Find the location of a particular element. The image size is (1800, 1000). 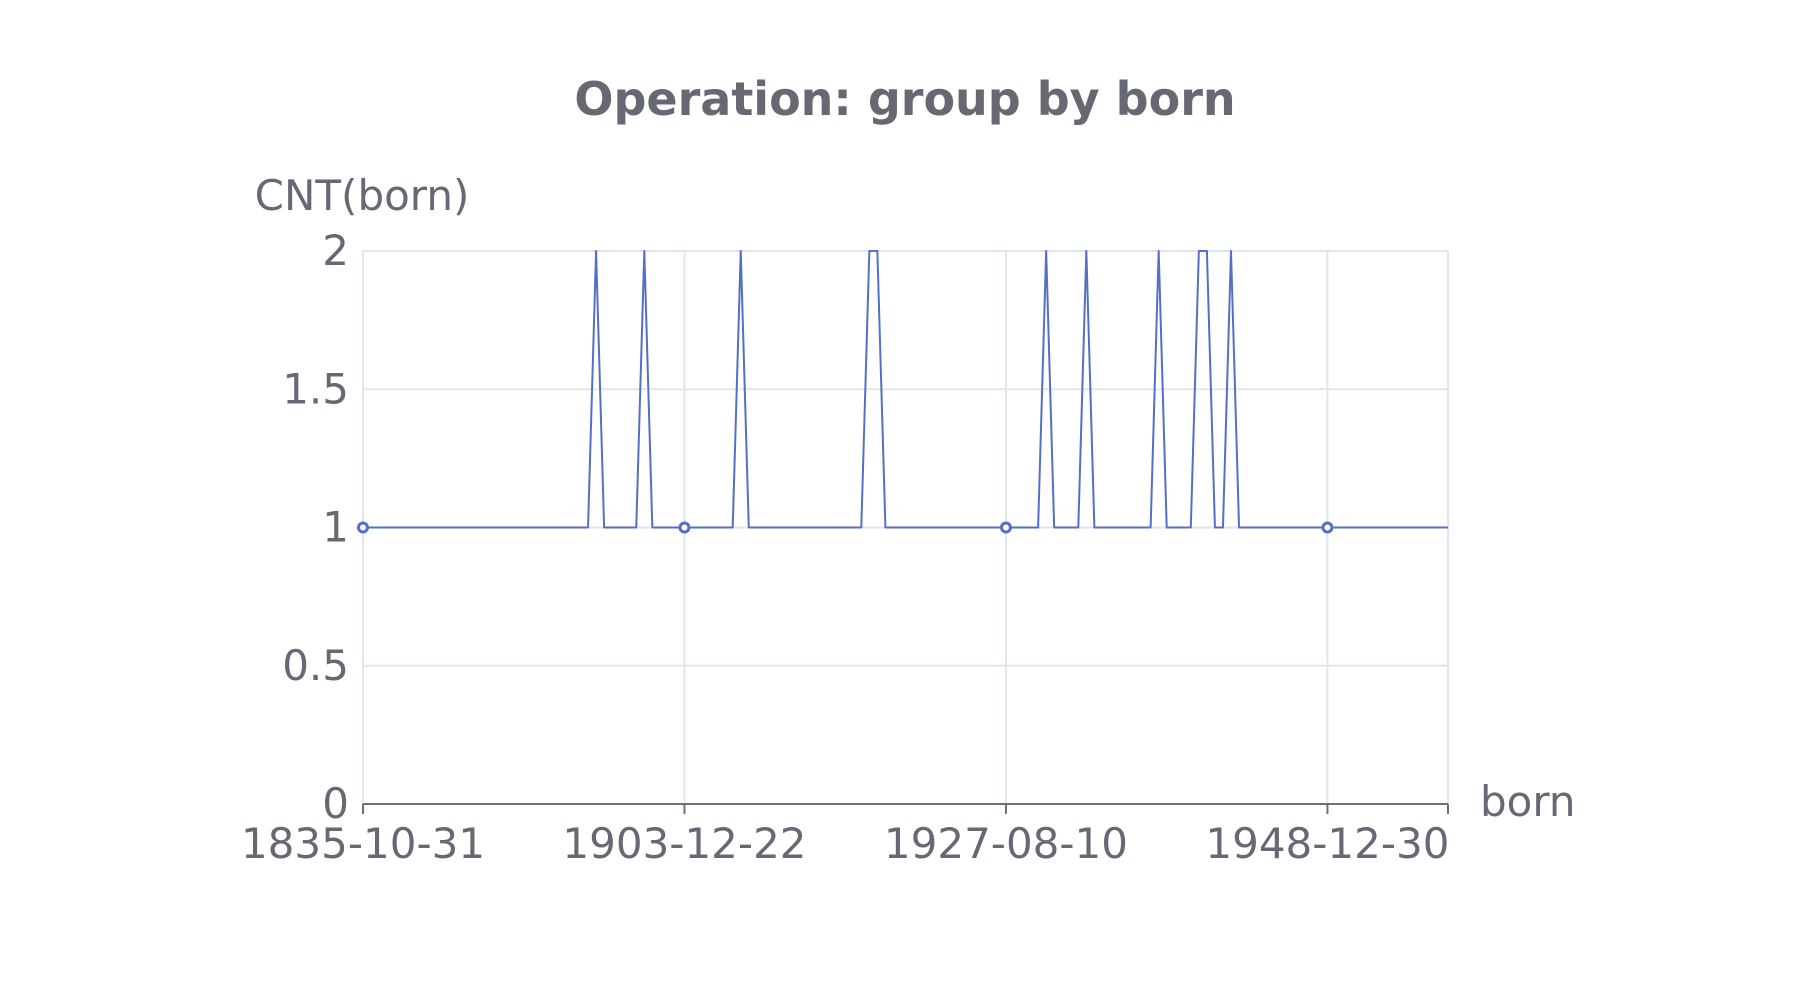

y-tick-label: 0.5 is located at coordinates (315, 665).